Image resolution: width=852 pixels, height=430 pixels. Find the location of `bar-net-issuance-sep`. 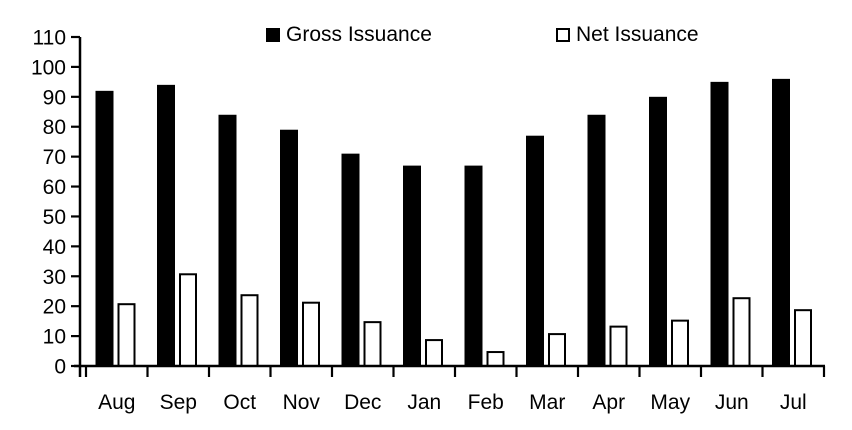

bar-net-issuance-sep is located at coordinates (188, 320).